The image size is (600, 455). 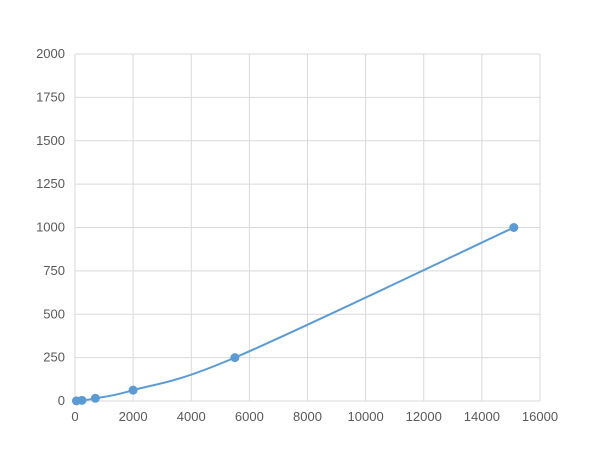 I want to click on x-tick-label: 14000, so click(x=482, y=416).